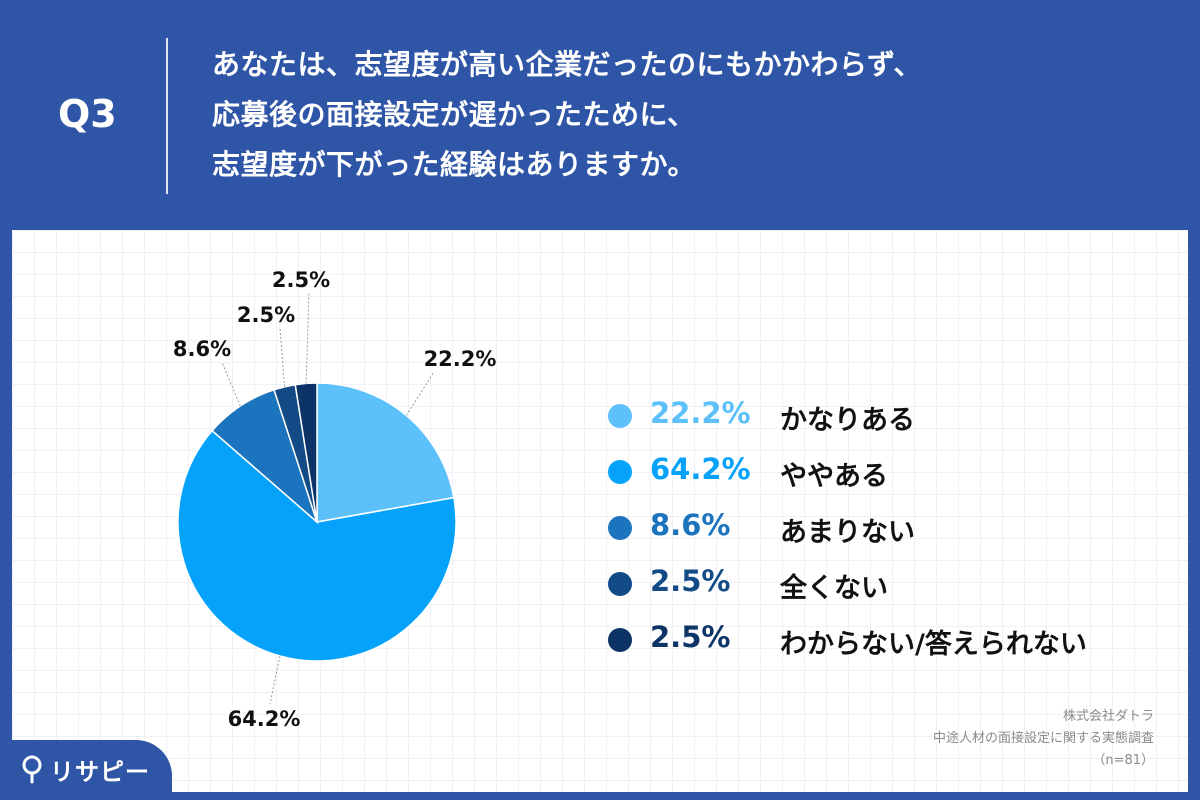 The width and height of the screenshot is (1200, 800). I want to click on location-pin-icon, so click(32, 769).